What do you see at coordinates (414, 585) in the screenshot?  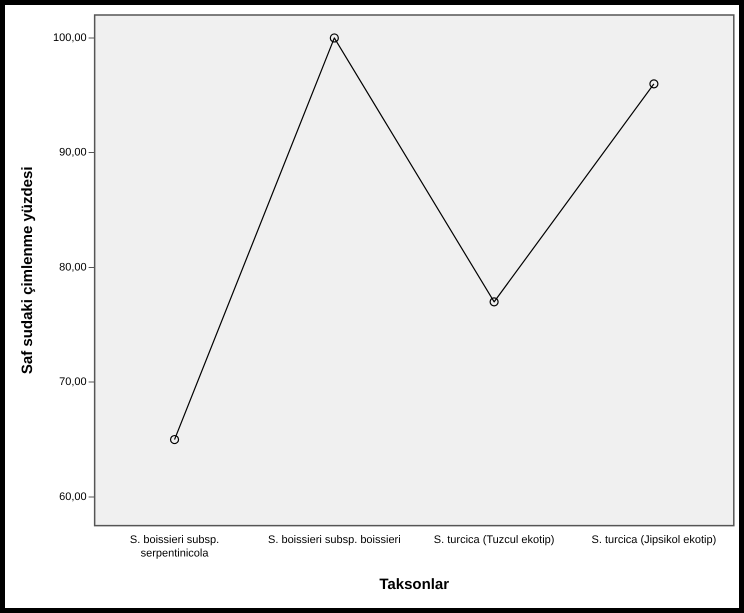 I see `x-axis-title: Taksonlar` at bounding box center [414, 585].